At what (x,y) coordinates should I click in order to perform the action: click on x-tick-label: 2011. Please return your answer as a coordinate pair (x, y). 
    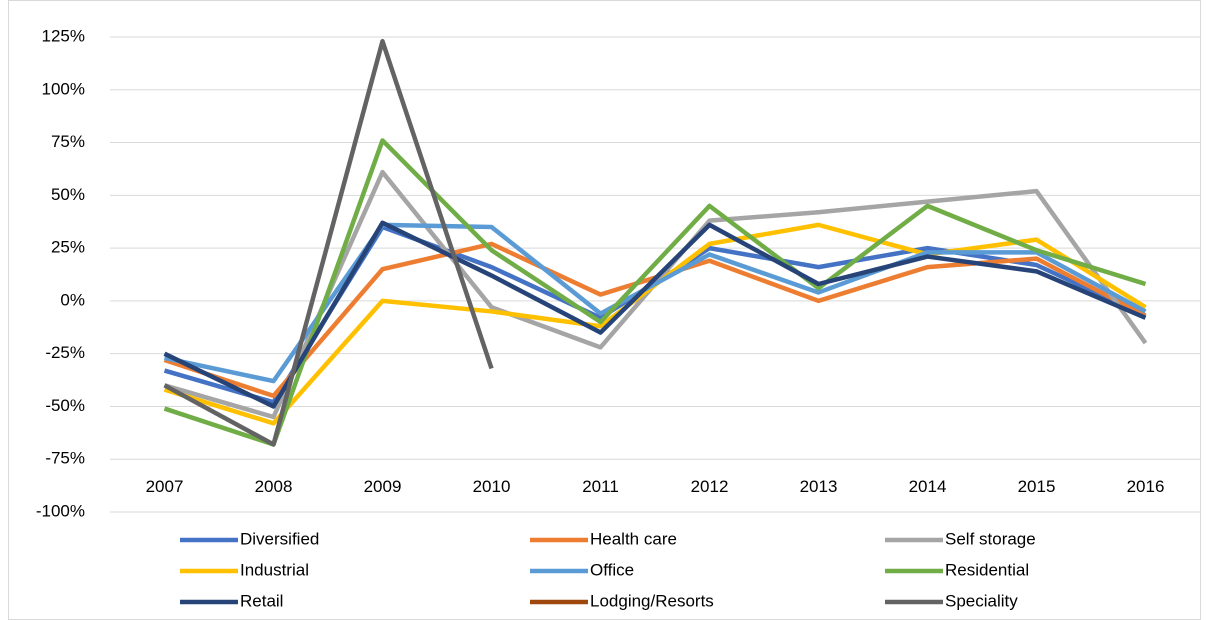
    Looking at the image, I should click on (600, 486).